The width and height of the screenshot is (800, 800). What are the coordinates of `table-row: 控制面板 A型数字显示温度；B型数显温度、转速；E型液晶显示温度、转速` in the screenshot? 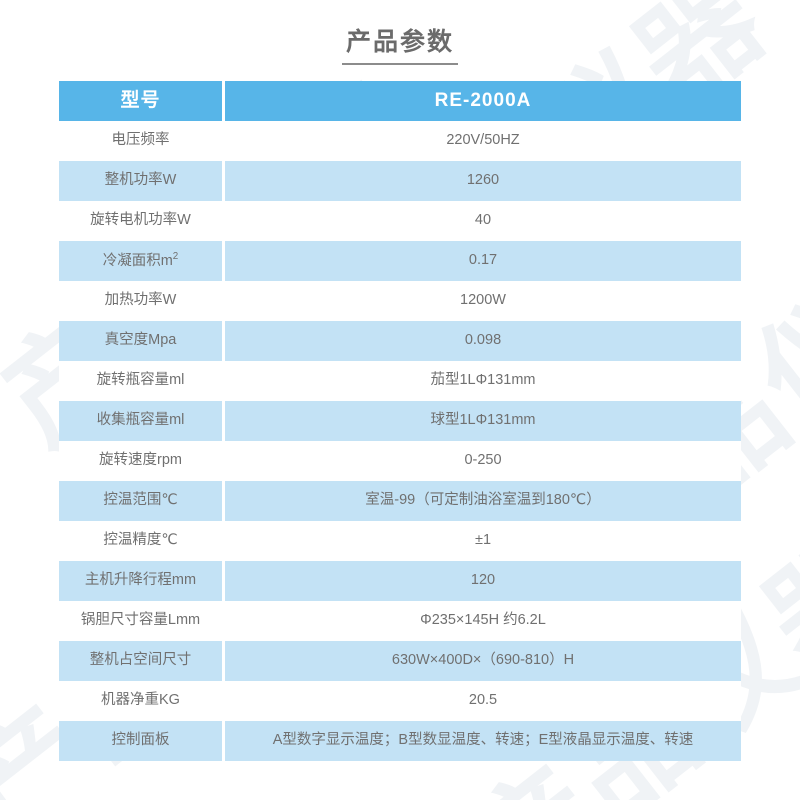 It's located at (400, 741).